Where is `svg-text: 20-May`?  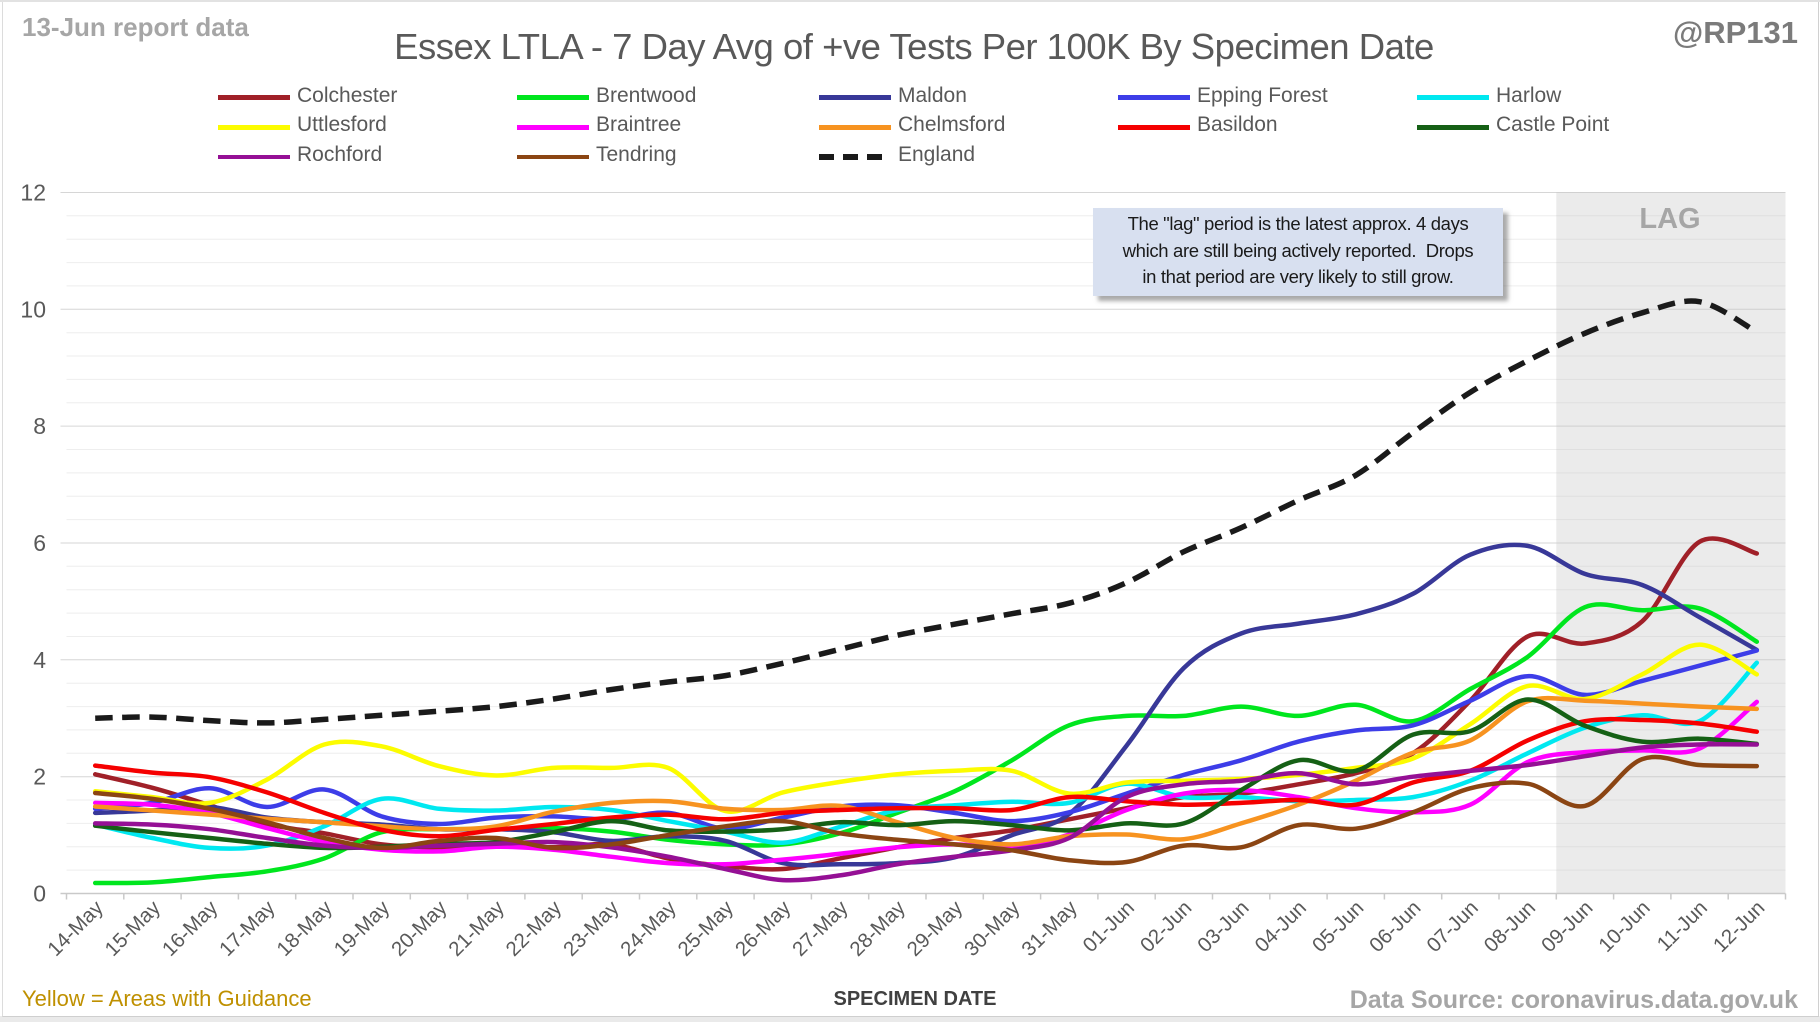
svg-text: 20-May is located at coordinates (419, 928).